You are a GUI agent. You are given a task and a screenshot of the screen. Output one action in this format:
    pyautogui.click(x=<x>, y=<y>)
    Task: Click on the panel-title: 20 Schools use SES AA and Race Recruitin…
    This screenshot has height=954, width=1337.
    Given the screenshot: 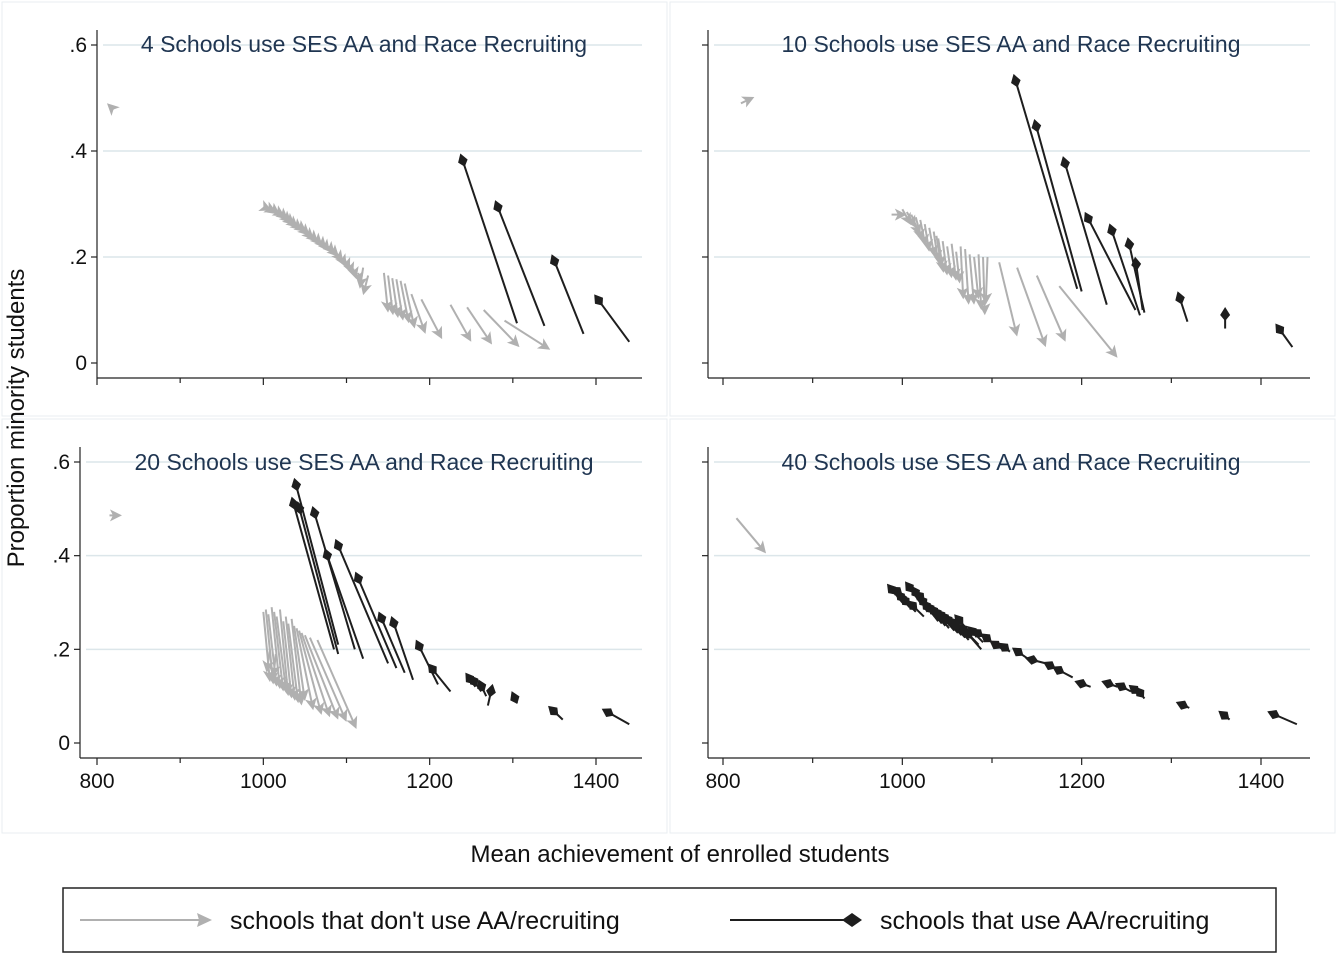 What is the action you would take?
    pyautogui.click(x=363, y=462)
    